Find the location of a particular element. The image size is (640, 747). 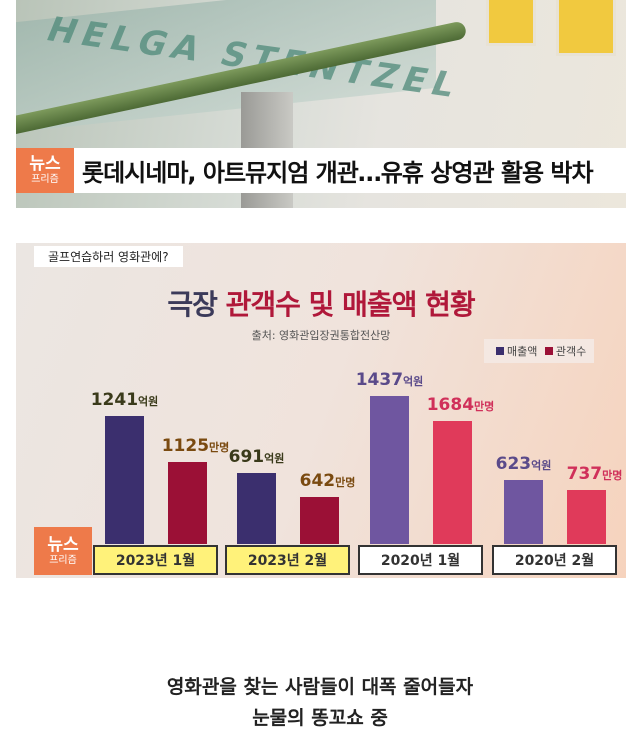

category-label: 2020년 1월 is located at coordinates (420, 560).